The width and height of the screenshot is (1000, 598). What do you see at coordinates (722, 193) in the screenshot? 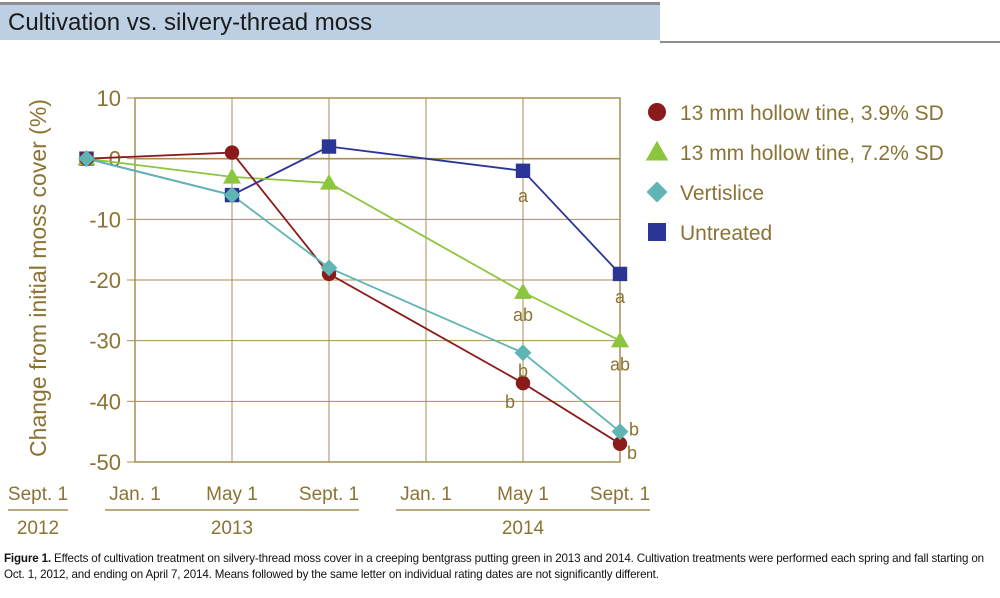
I see `legend-label: Vertislice` at bounding box center [722, 193].